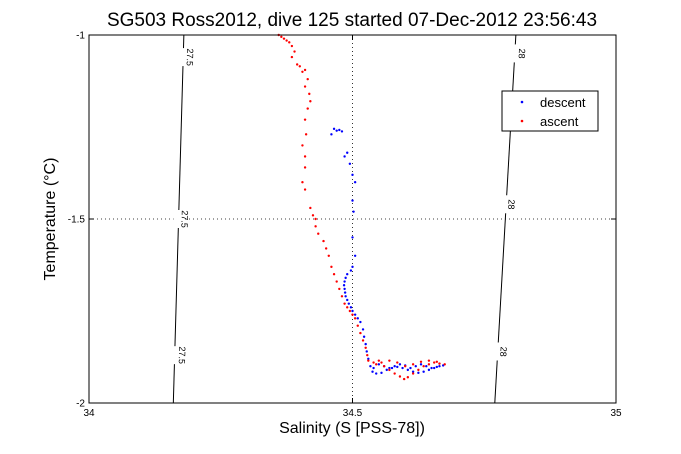 The height and width of the screenshot is (454, 681). Describe the element at coordinates (616, 413) in the screenshot. I see `x-tick-label: 35` at that location.